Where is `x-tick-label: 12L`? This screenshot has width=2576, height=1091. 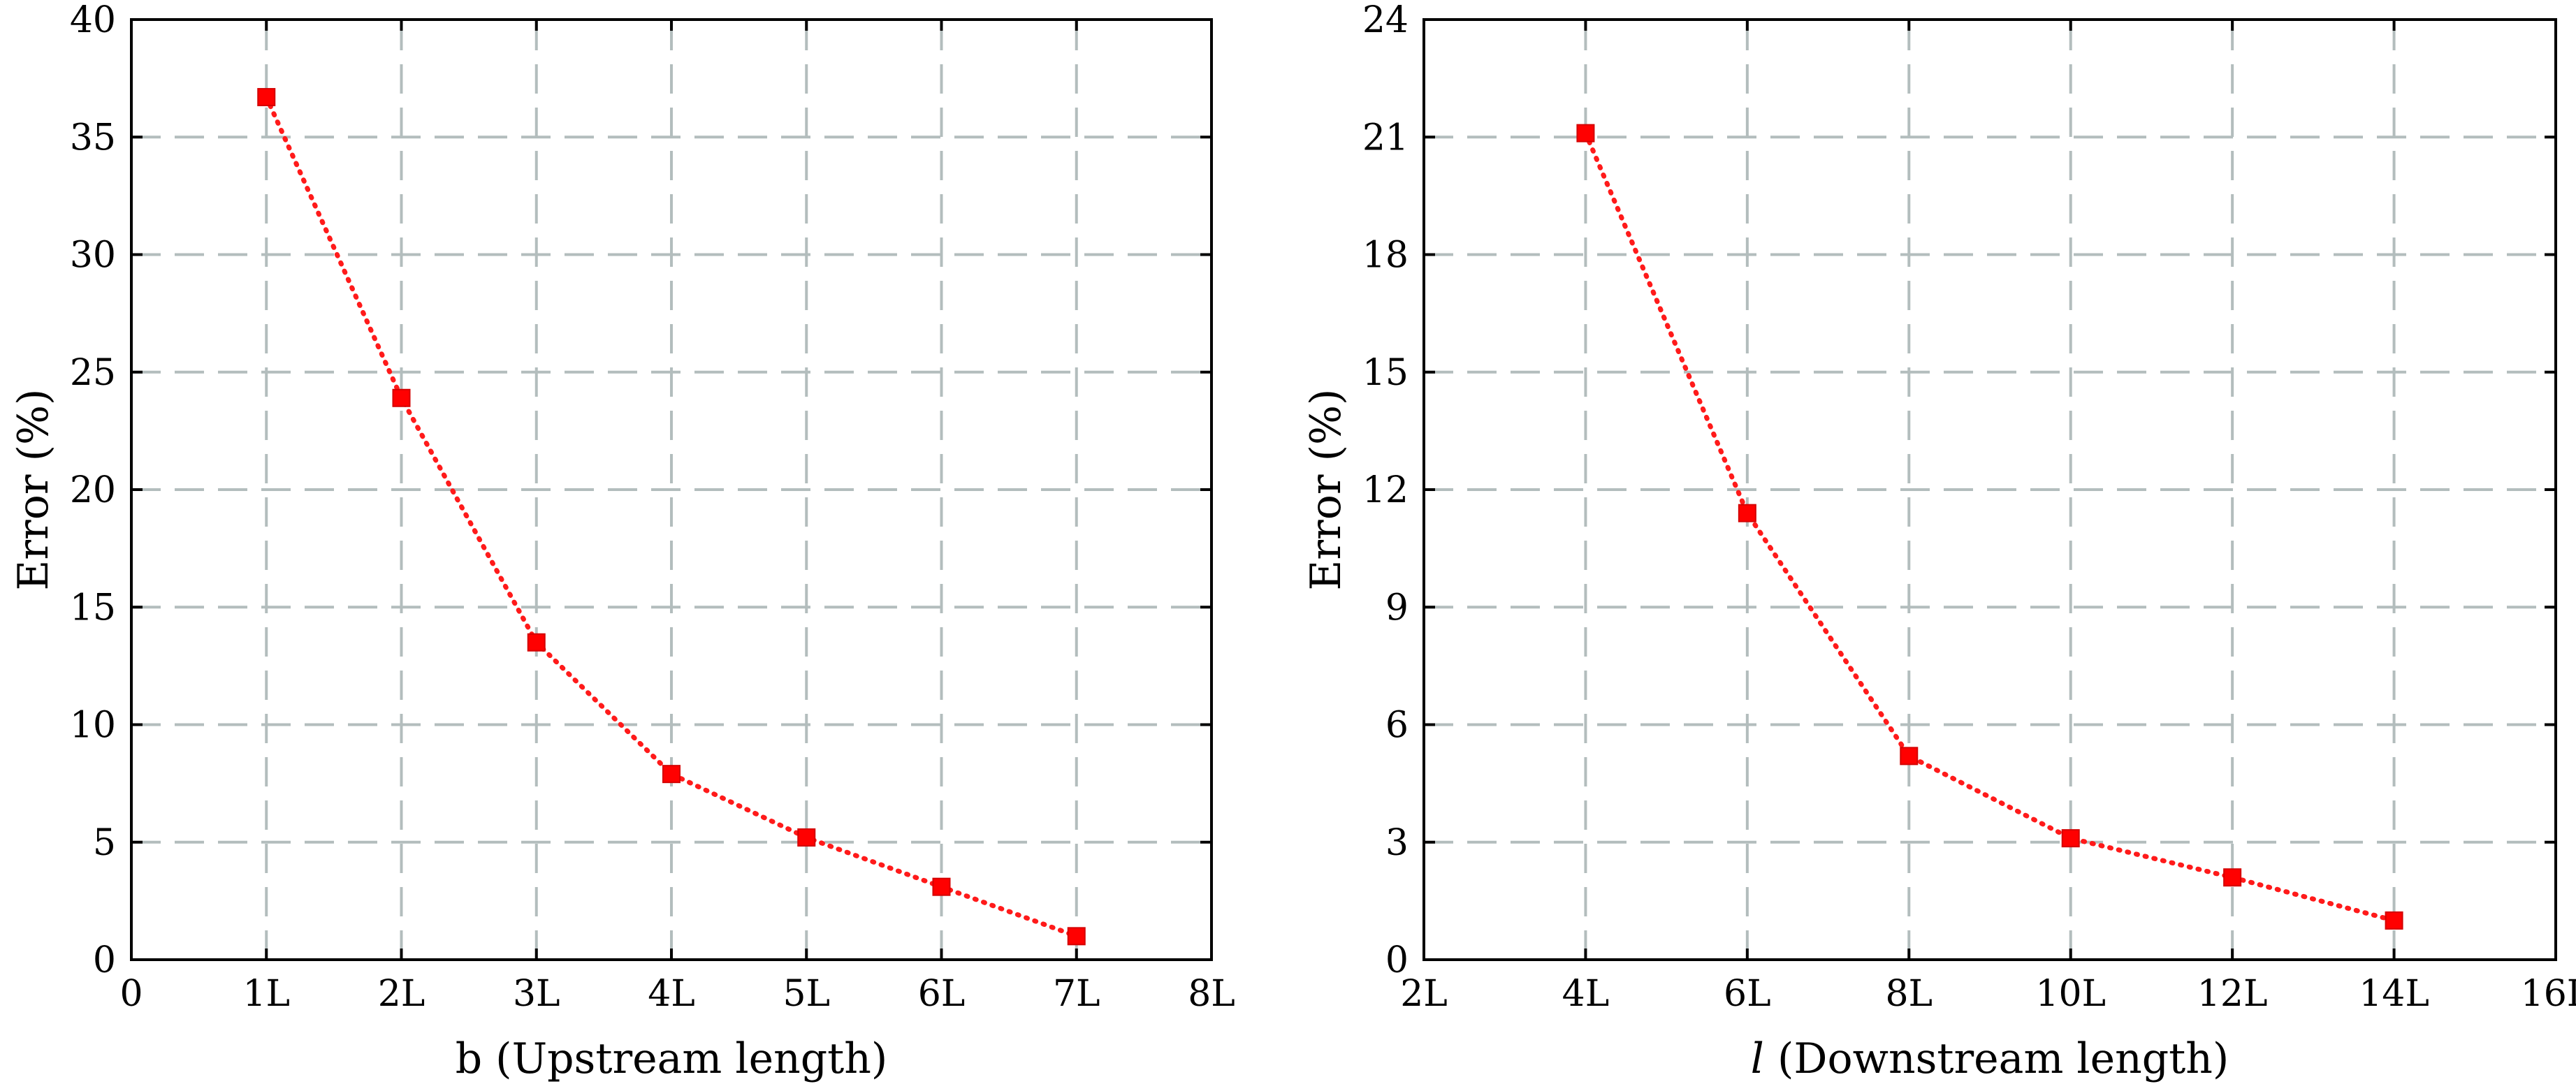
x-tick-label: 12L is located at coordinates (2232, 994).